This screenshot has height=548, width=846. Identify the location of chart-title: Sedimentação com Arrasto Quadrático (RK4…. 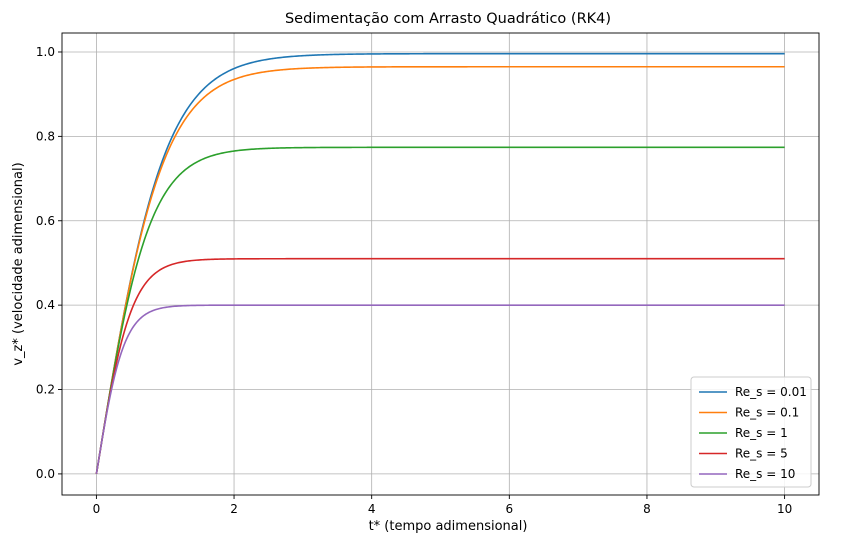
(448, 19).